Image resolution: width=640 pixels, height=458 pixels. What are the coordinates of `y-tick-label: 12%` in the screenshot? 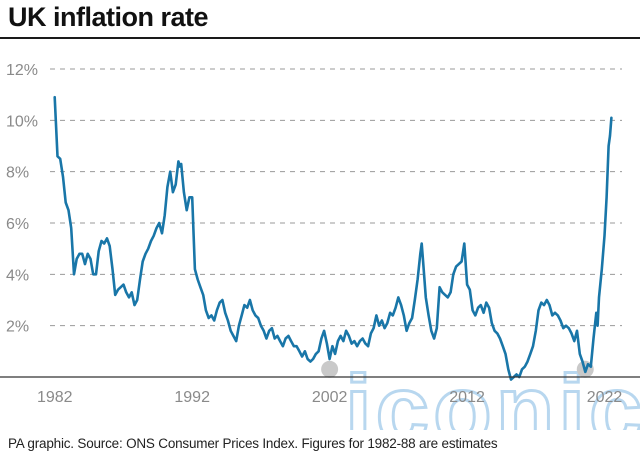 It's located at (22, 70).